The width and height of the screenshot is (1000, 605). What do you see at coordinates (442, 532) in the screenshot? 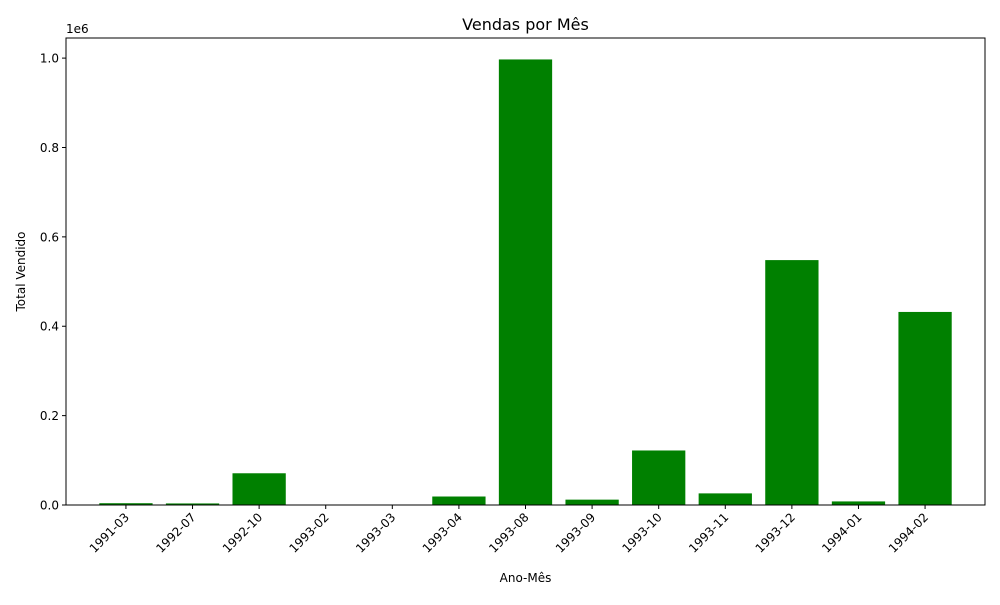
I see `x-tick-label: 1993-04` at bounding box center [442, 532].